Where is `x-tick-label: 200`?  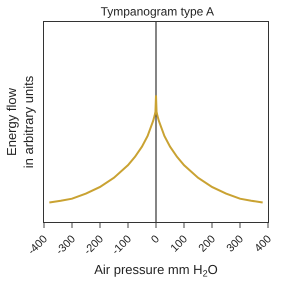 x-tick-label: 200 is located at coordinates (207, 244).